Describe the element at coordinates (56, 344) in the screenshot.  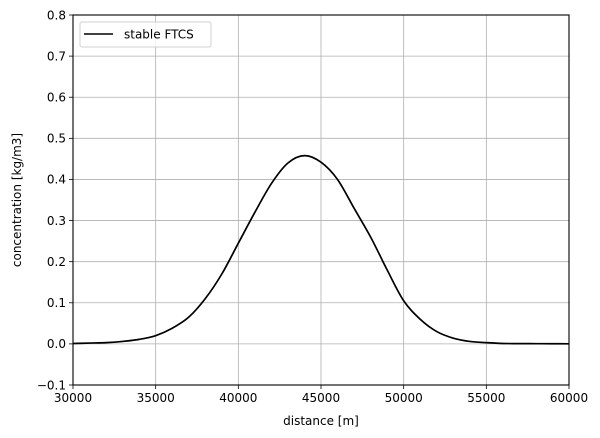
I see `y-tick-label: 0.0` at that location.